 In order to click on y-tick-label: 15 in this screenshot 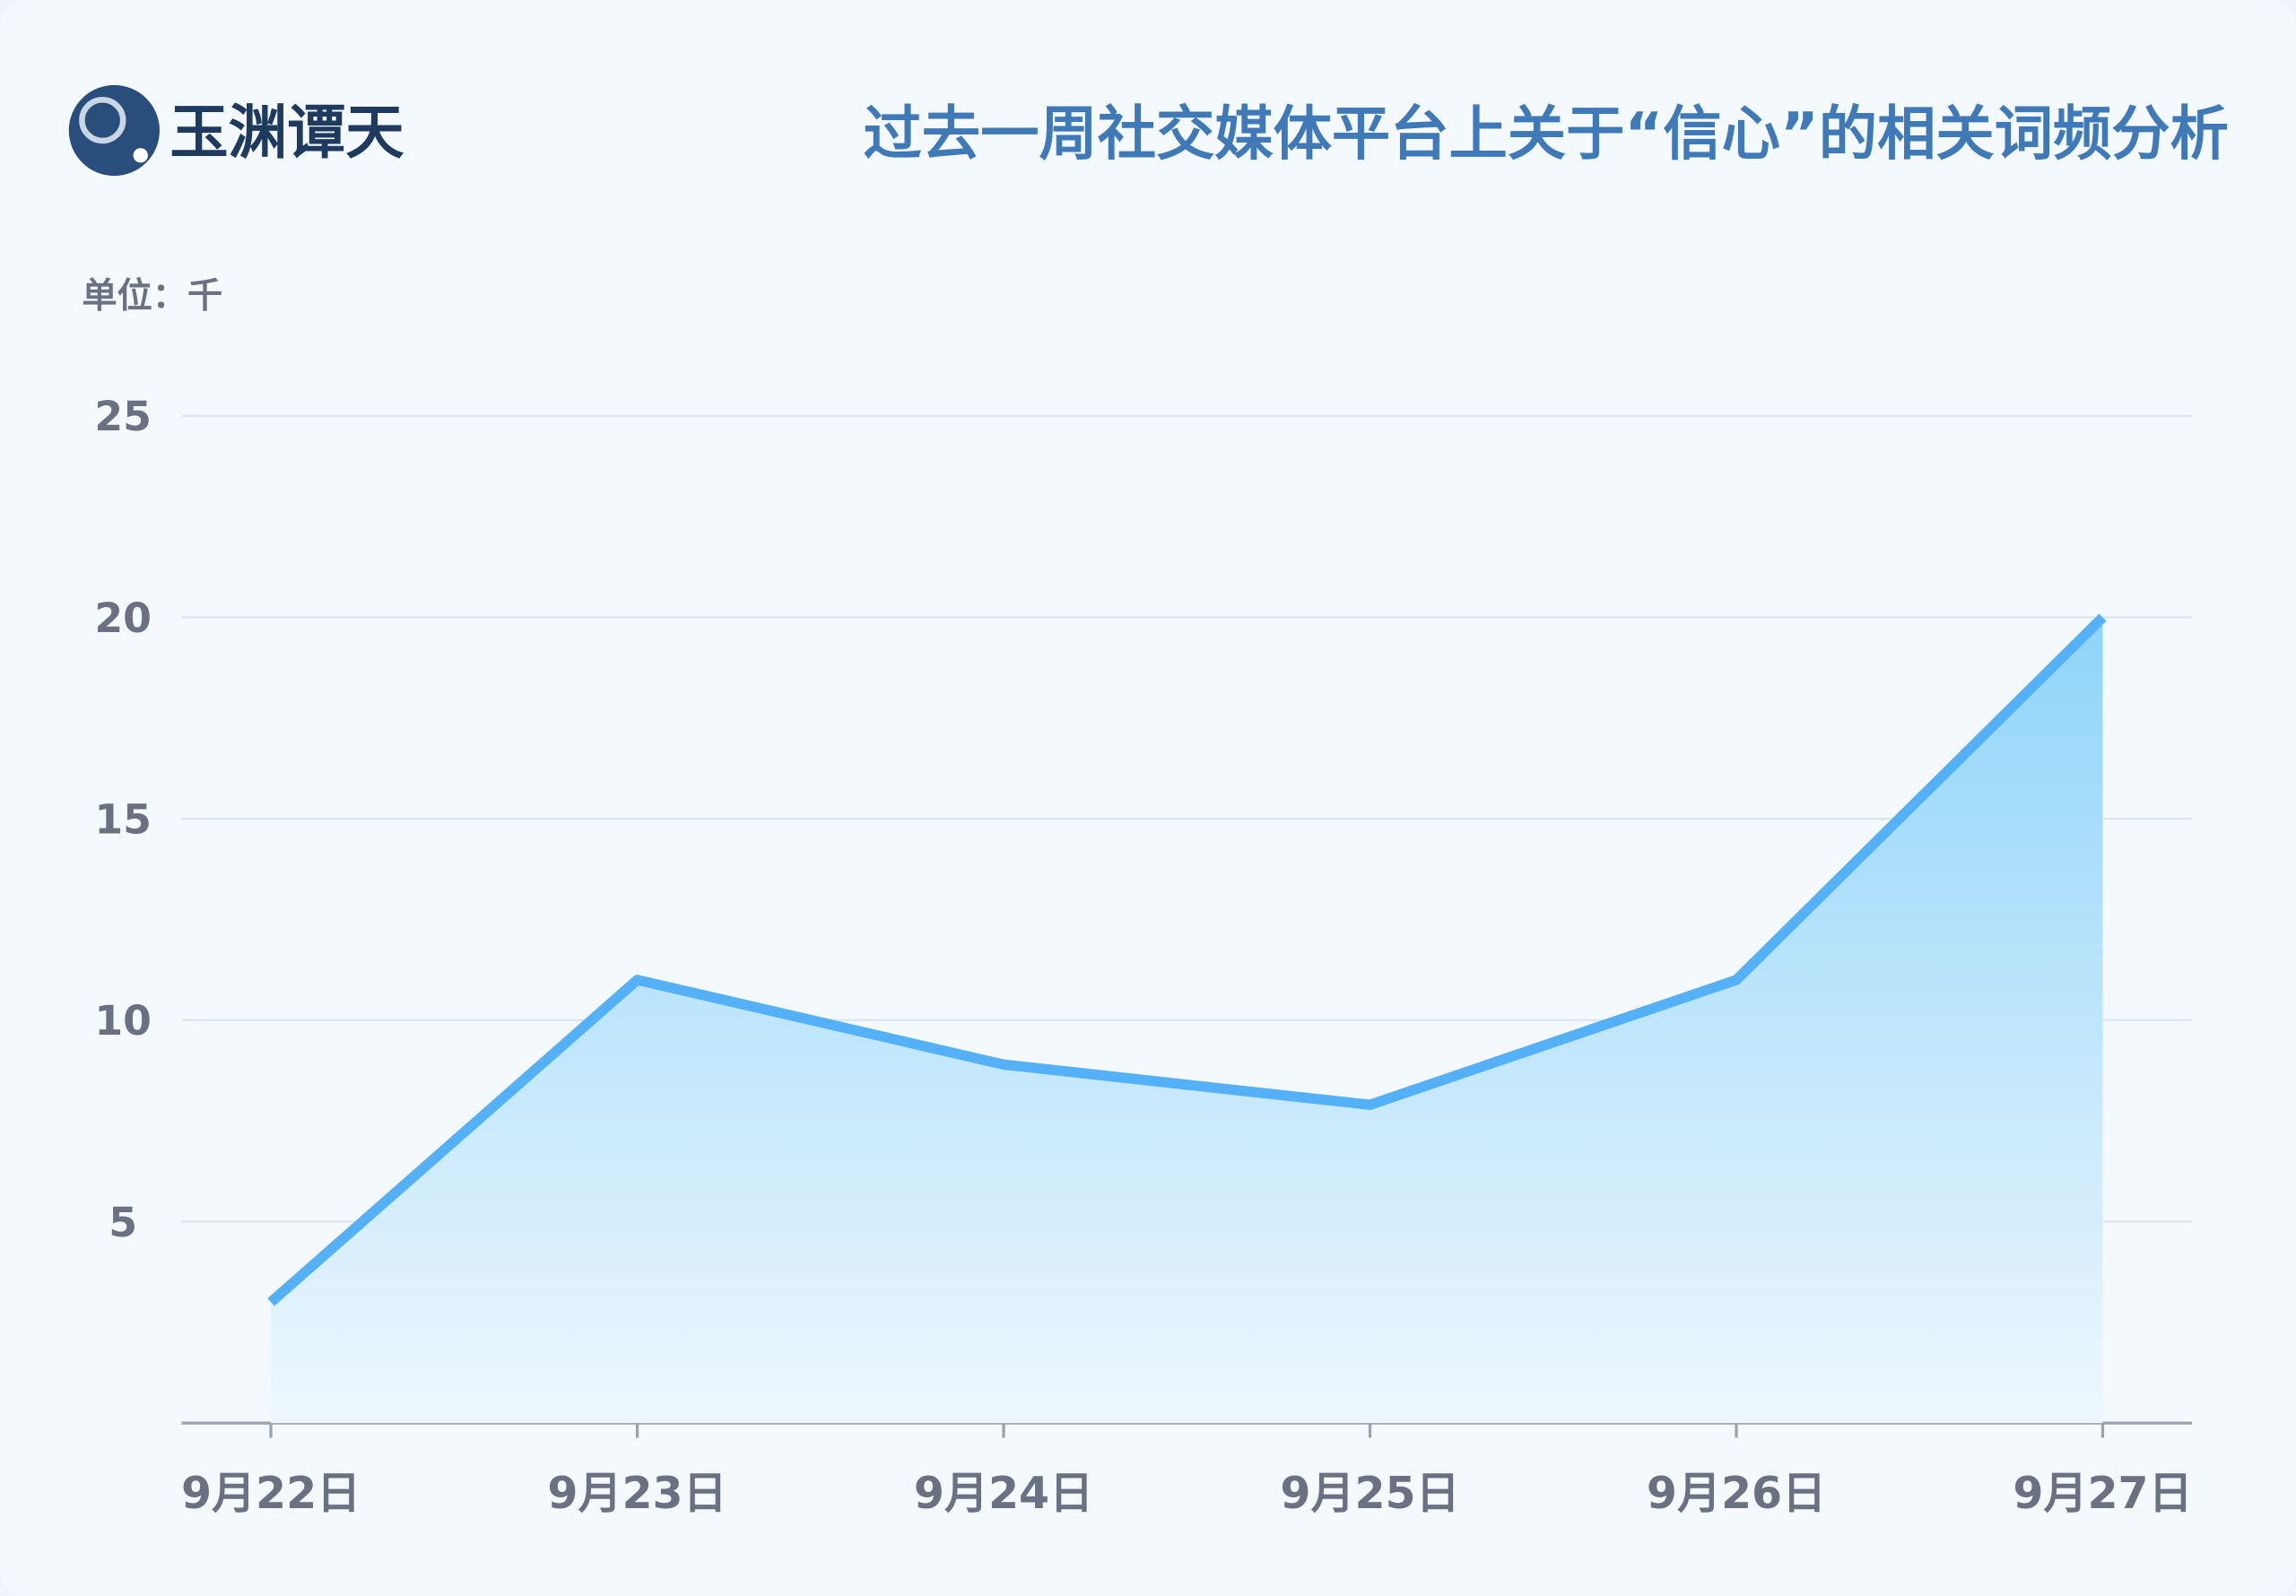, I will do `click(123, 820)`.